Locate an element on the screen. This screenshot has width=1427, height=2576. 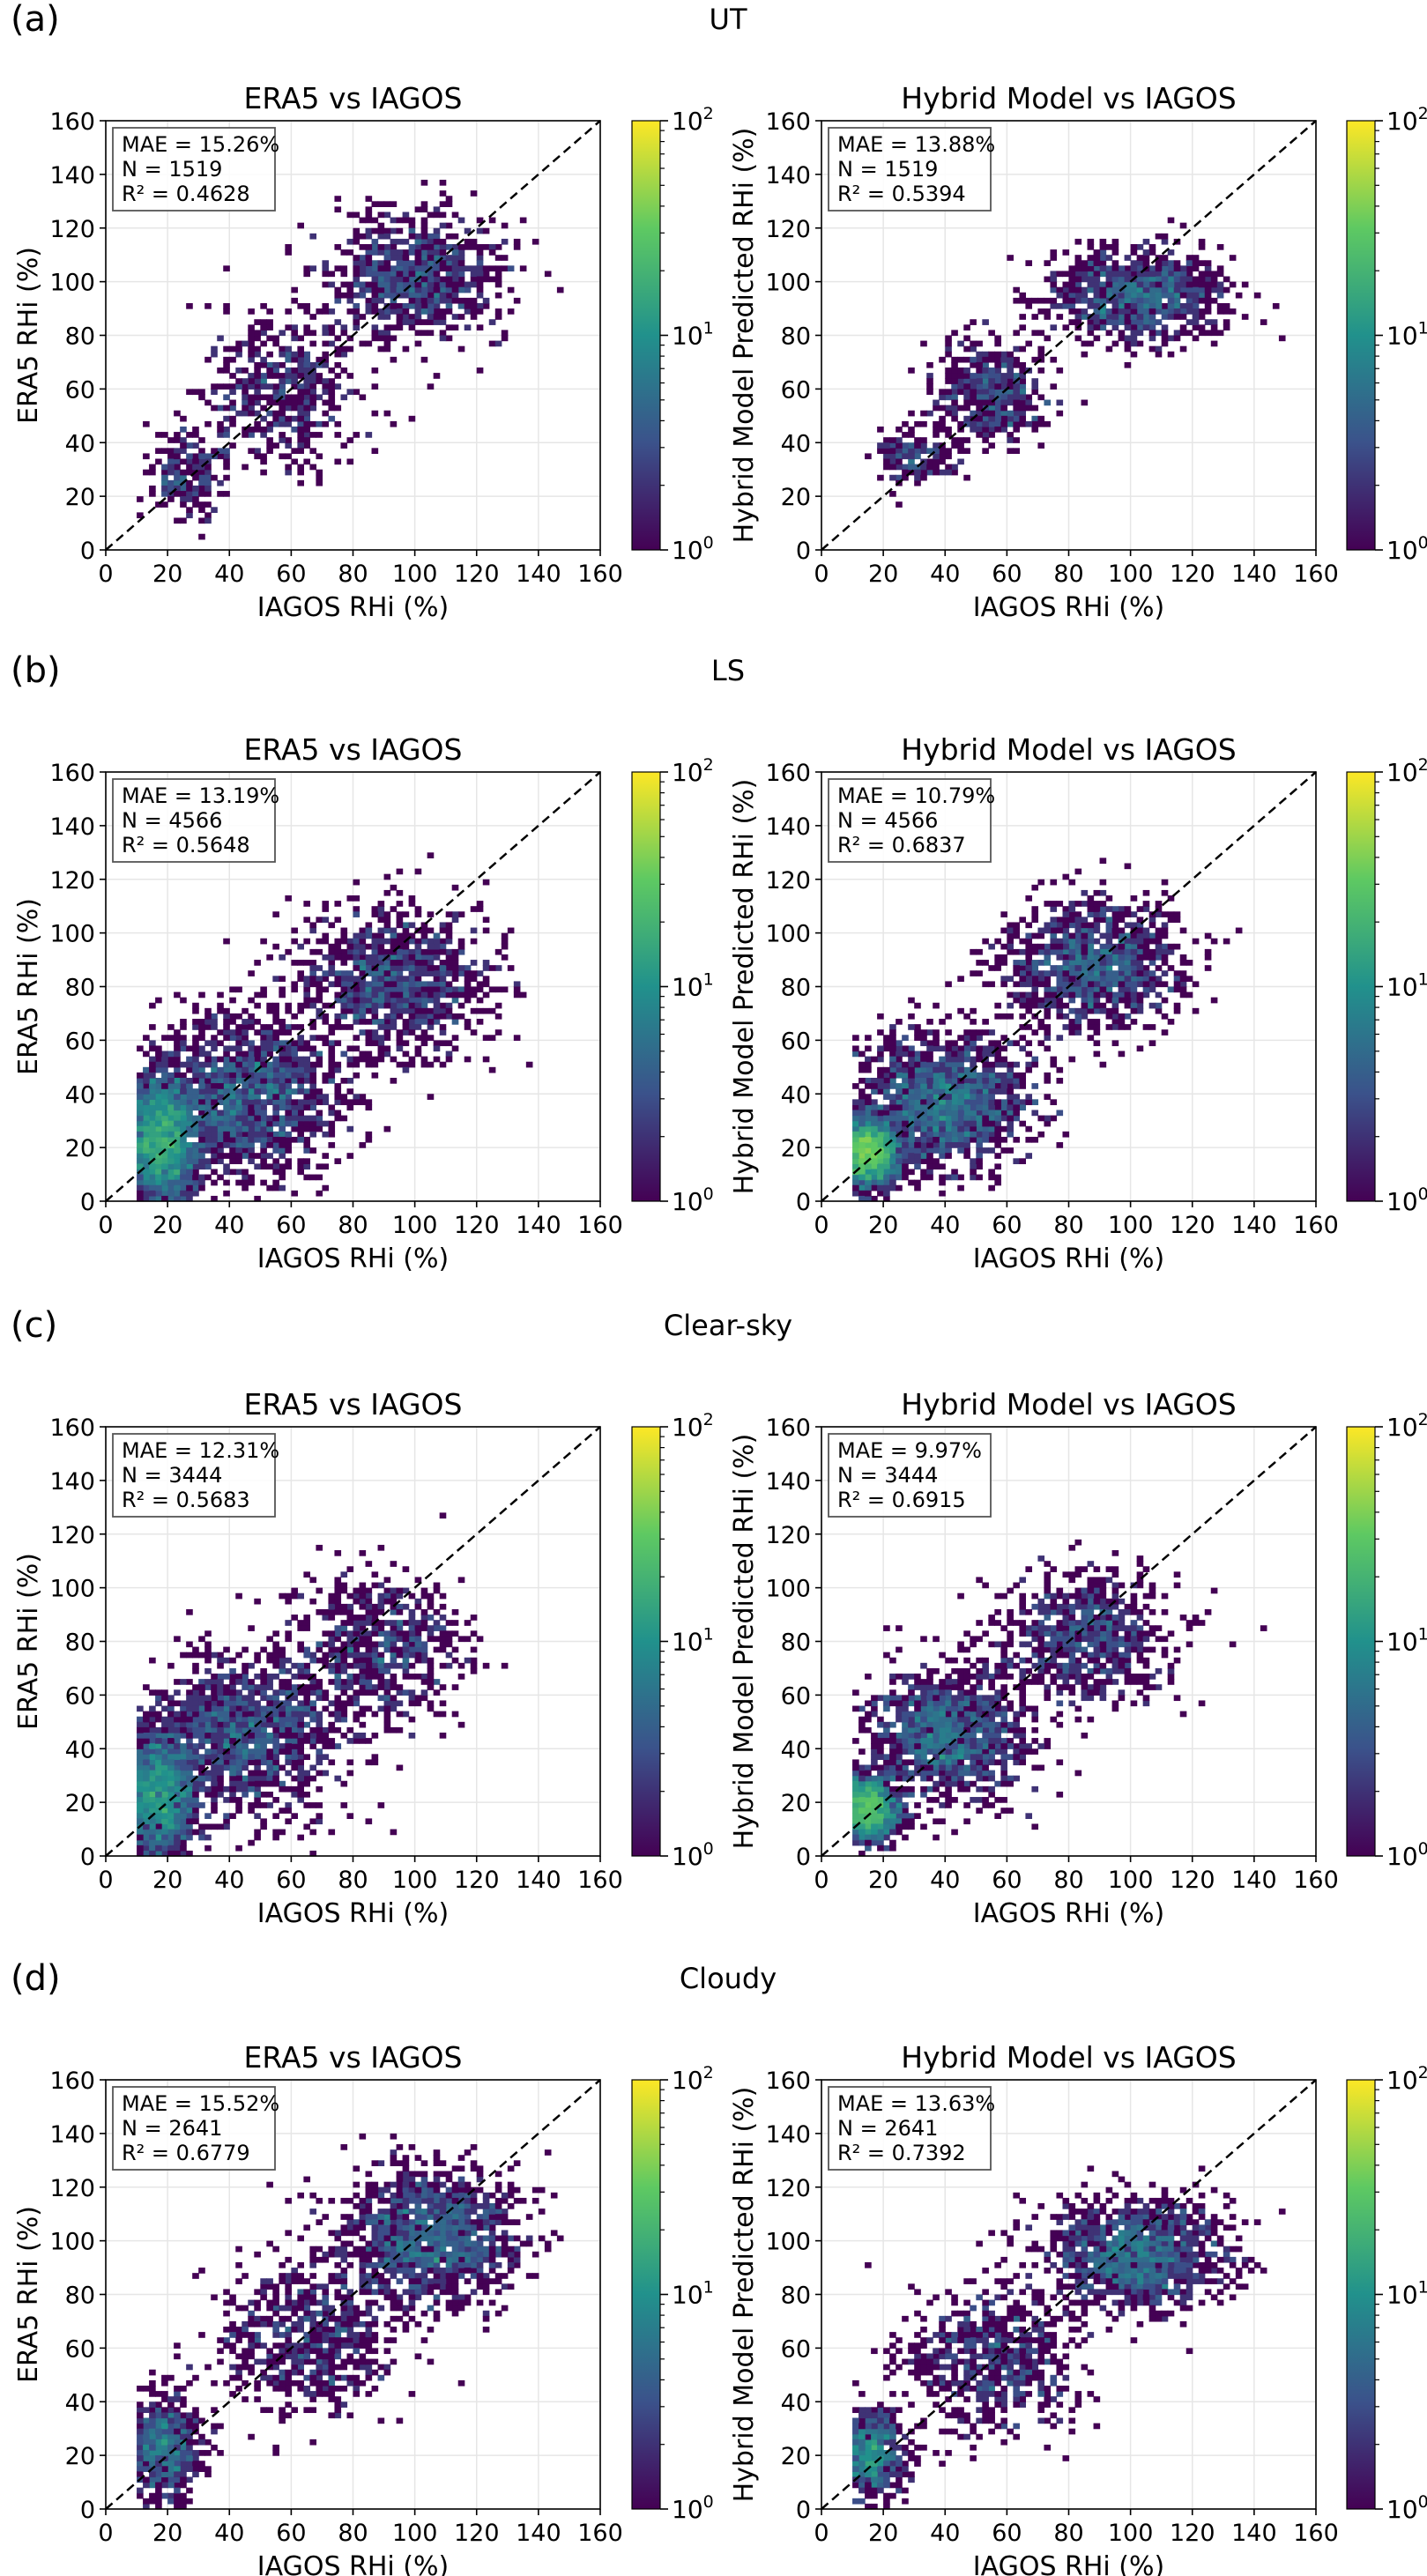
y-tick-label: 120 is located at coordinates (72, 229).